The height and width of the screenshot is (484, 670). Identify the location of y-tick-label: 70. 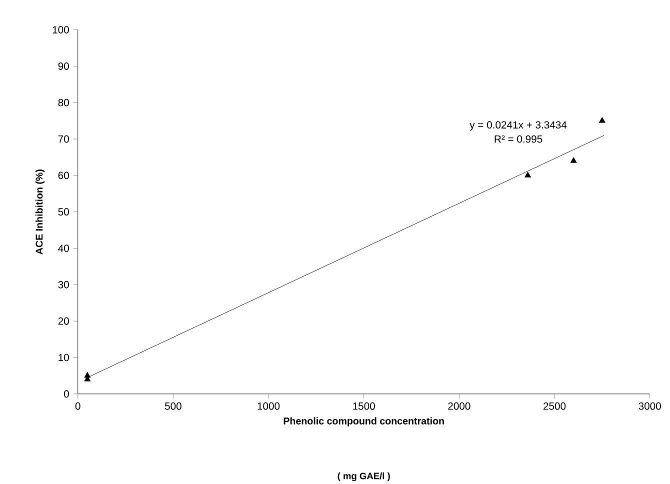
(63, 139).